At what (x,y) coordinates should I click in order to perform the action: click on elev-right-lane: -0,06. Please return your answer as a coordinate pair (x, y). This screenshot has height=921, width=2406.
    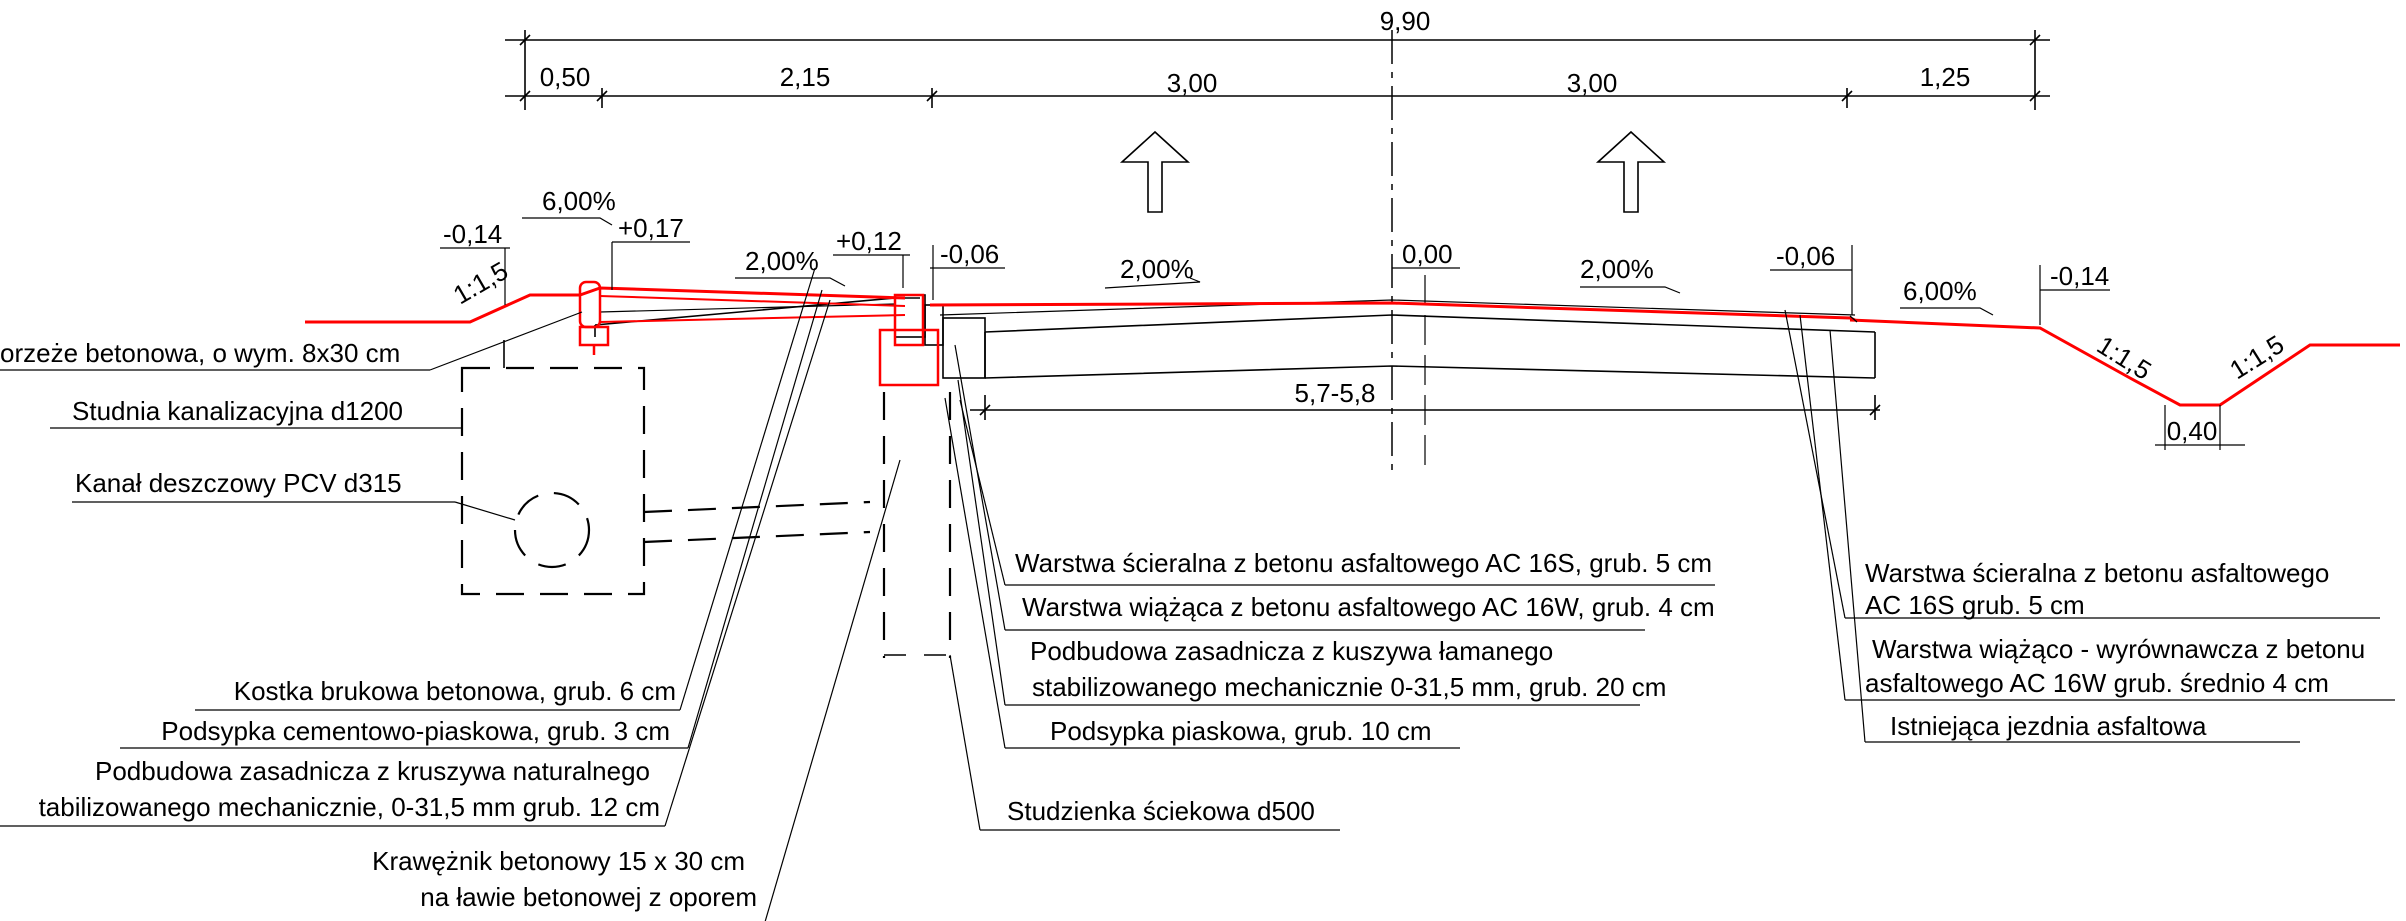
    Looking at the image, I should click on (1805, 256).